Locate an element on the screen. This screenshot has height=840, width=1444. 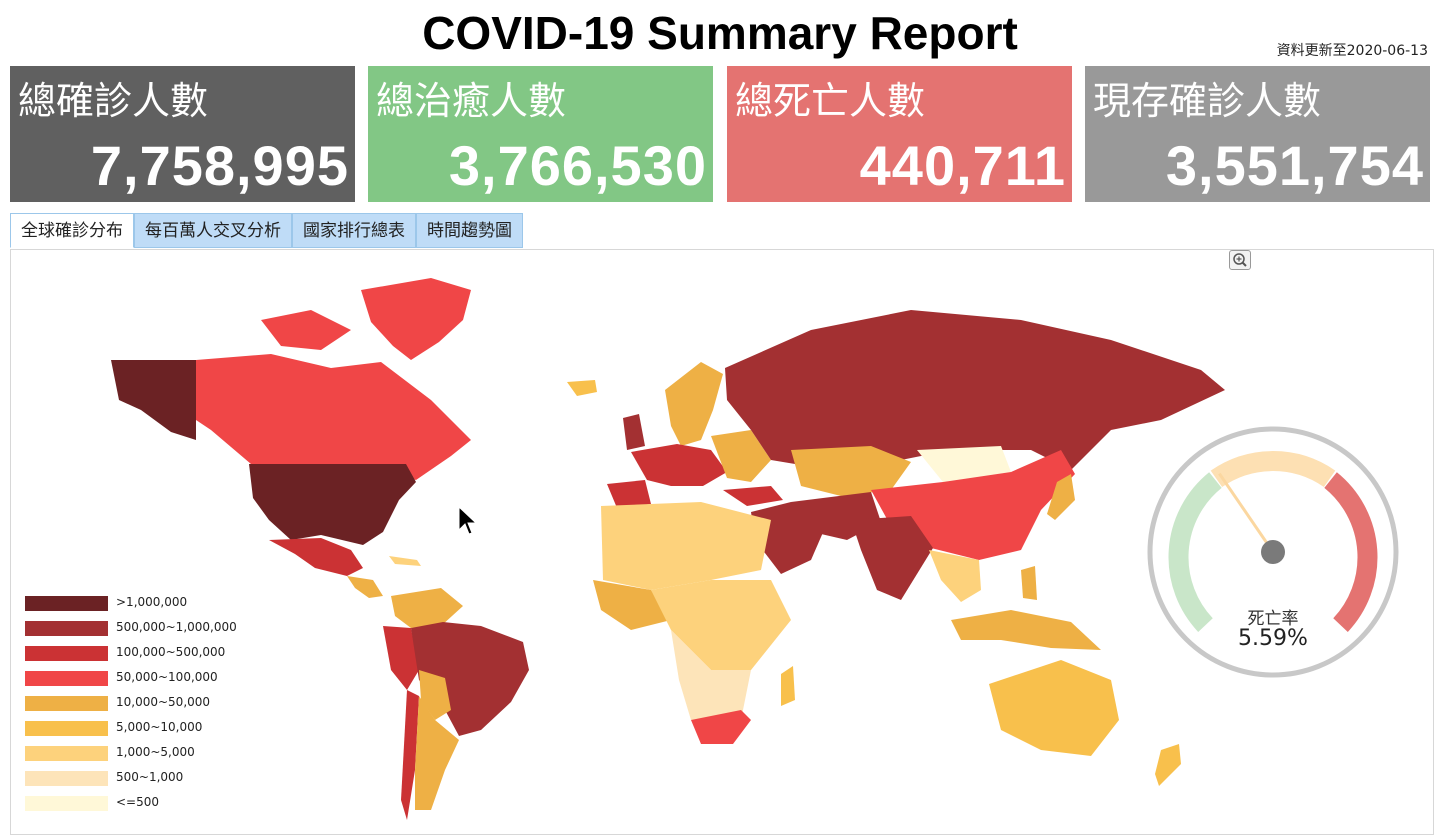
region-alaska is located at coordinates (153, 400).